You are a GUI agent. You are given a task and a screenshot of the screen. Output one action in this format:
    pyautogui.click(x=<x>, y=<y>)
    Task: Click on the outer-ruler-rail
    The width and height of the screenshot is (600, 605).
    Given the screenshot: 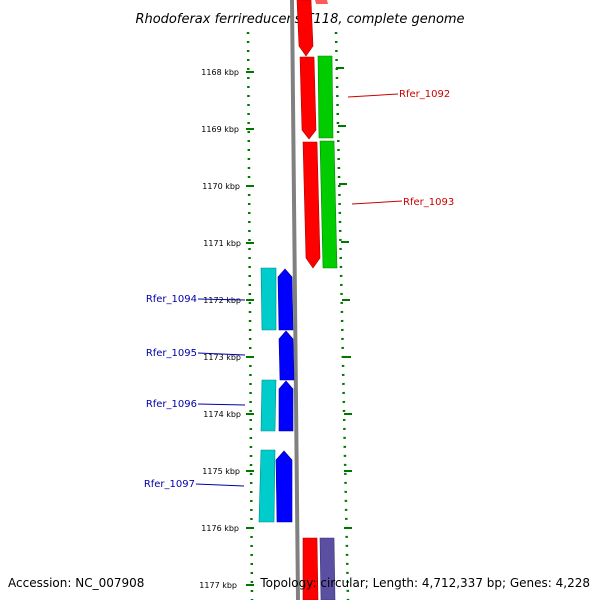 What is the action you would take?
    pyautogui.click(x=342, y=316)
    